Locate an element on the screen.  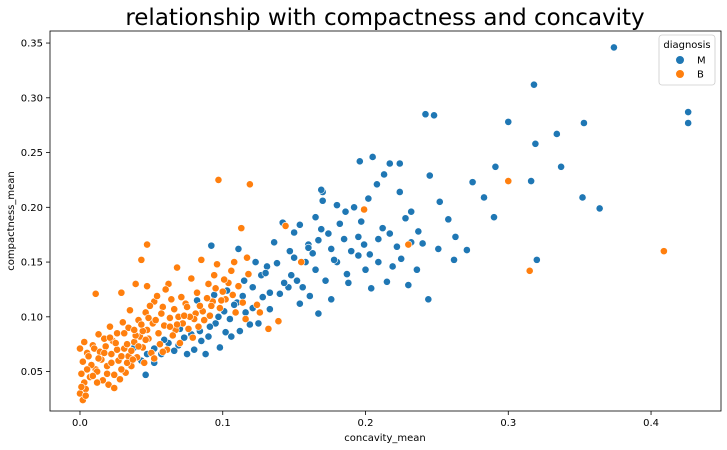
y-tick-label: 0.05 is located at coordinates (32, 372).